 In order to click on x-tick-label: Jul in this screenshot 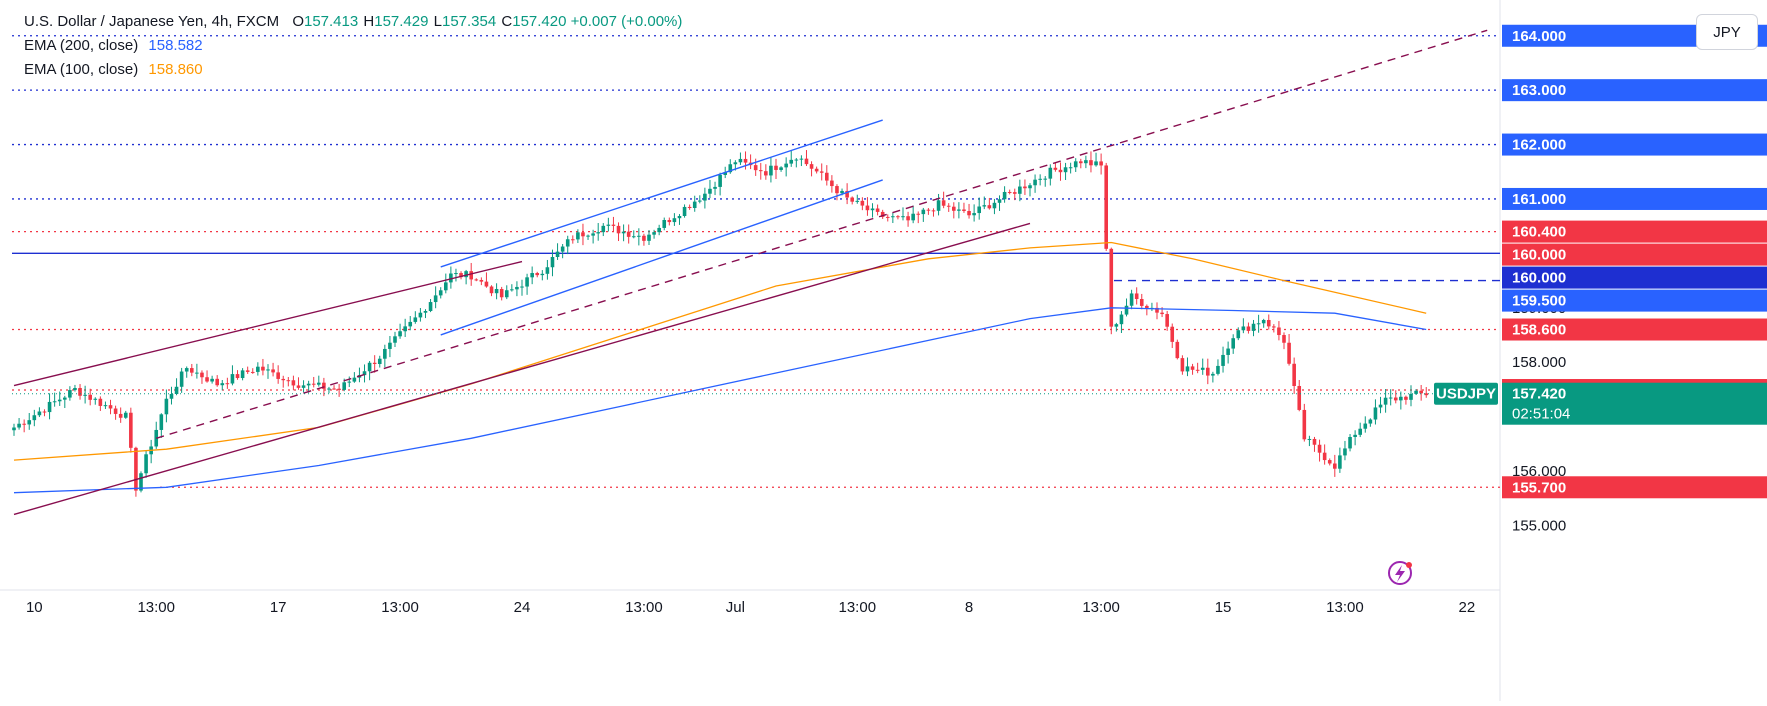, I will do `click(735, 607)`.